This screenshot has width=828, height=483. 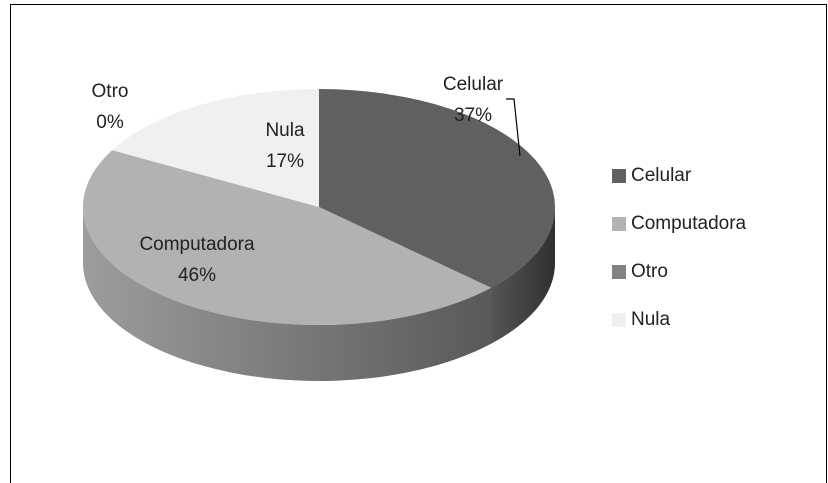 What do you see at coordinates (679, 247) in the screenshot?
I see `legend: Celular Computadora Otro Nula` at bounding box center [679, 247].